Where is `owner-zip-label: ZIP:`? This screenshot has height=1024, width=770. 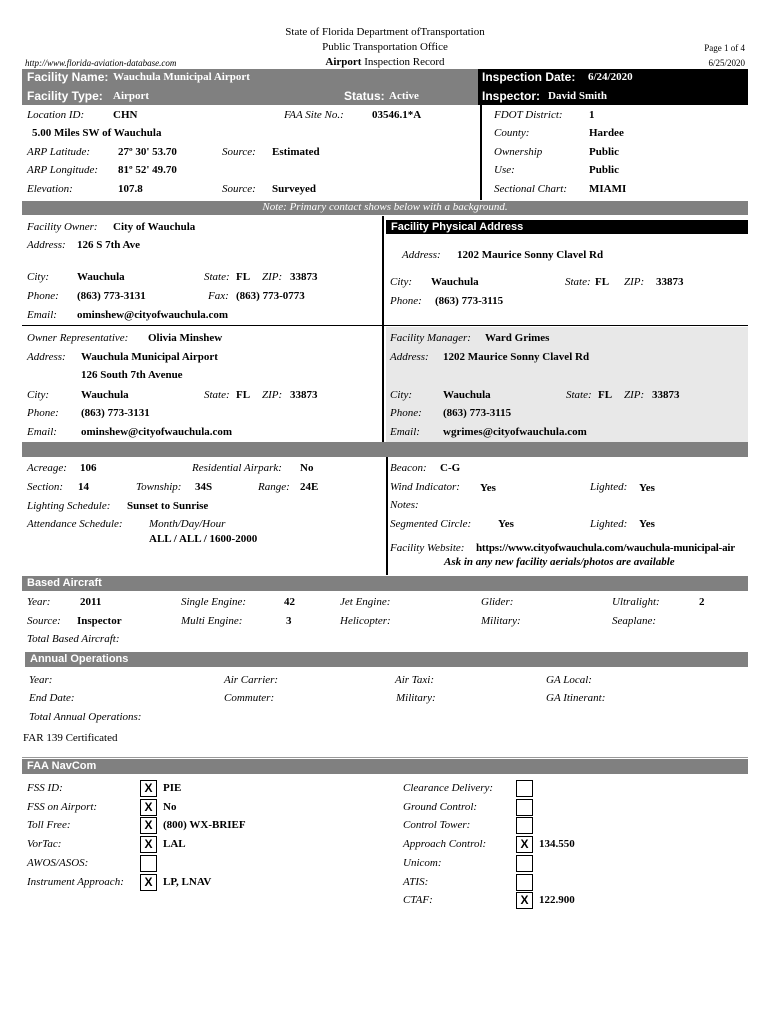
owner-zip-label: ZIP: is located at coordinates (272, 277).